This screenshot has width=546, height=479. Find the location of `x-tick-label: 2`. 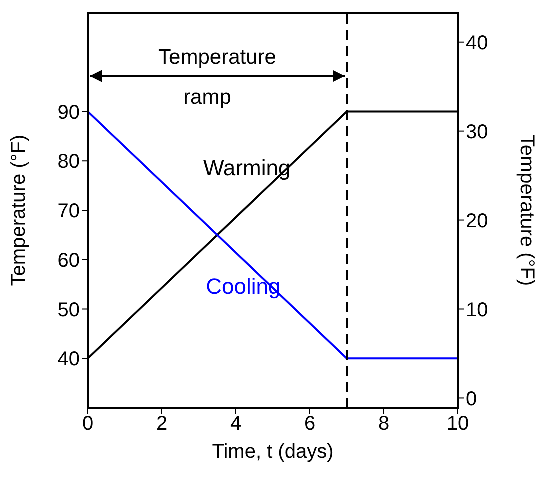

x-tick-label: 2 is located at coordinates (162, 424).